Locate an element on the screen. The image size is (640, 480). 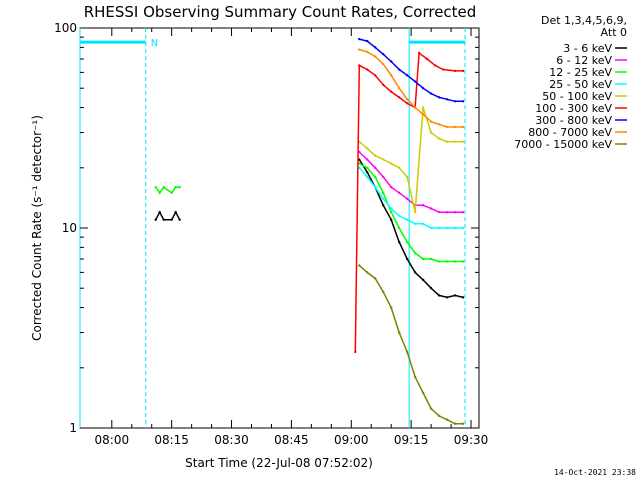
x-tick-label-5: 09:15 is located at coordinates (411, 440).